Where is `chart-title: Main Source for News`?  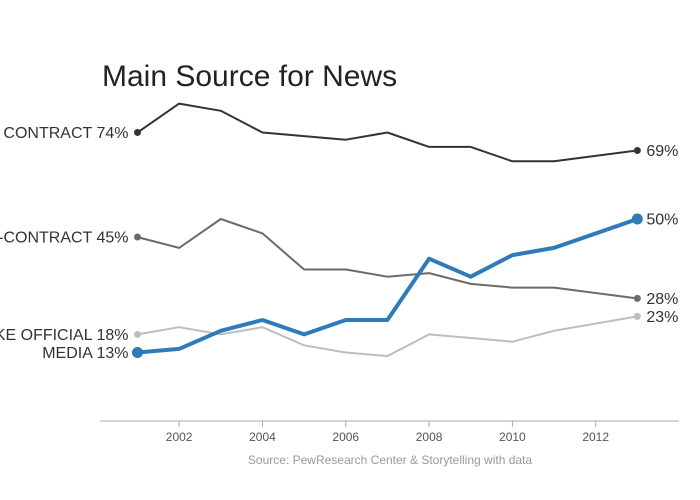 chart-title: Main Source for News is located at coordinates (249, 76).